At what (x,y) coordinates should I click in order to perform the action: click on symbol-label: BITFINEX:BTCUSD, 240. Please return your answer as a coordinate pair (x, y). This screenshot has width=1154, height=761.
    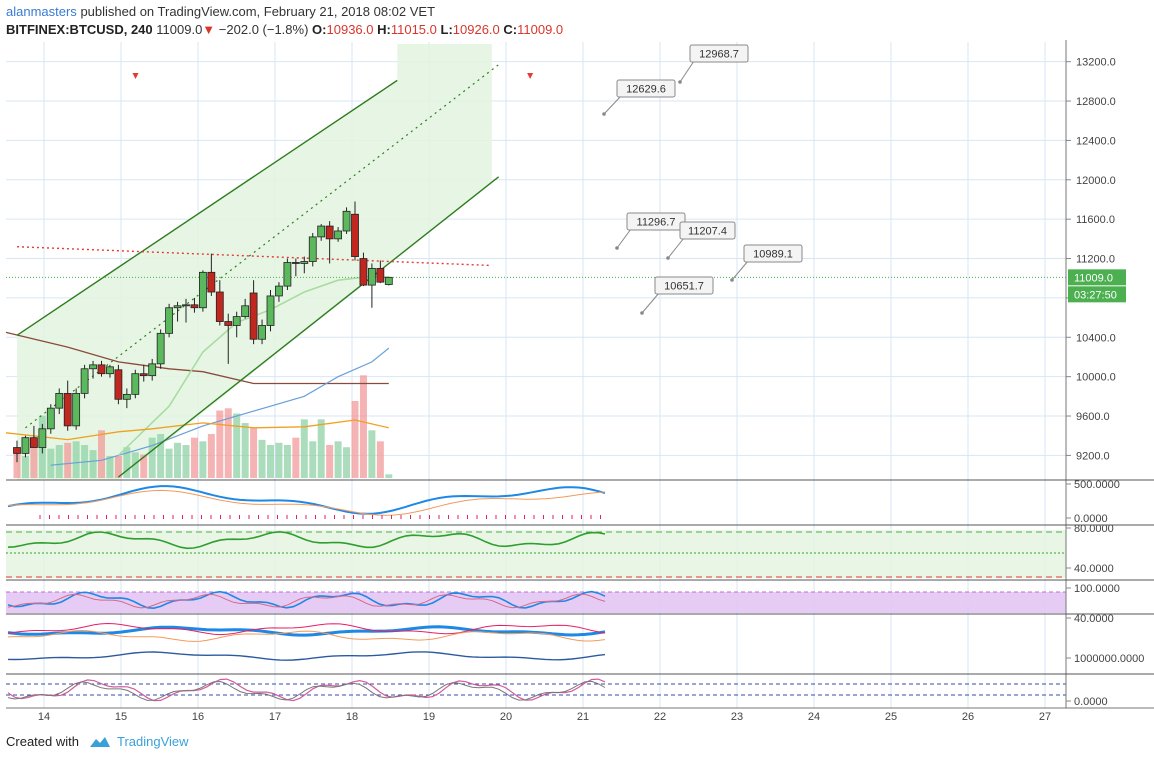
    Looking at the image, I should click on (79, 29).